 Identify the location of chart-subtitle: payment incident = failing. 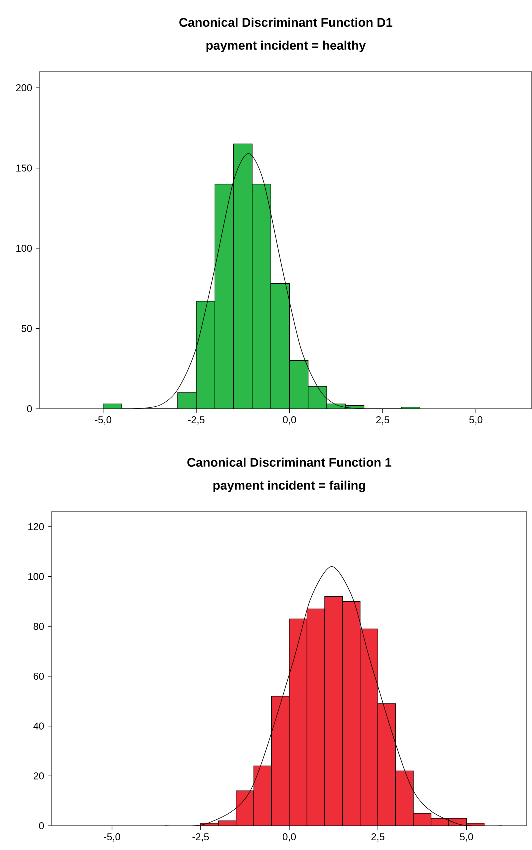
(290, 486).